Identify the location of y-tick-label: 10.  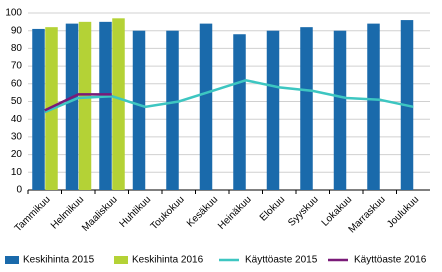
(17, 172).